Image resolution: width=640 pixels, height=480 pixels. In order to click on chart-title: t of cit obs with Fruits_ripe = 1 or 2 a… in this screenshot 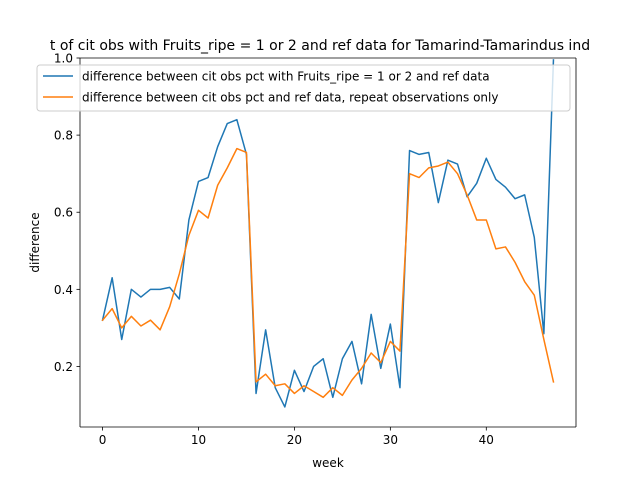, I will do `click(320, 46)`.